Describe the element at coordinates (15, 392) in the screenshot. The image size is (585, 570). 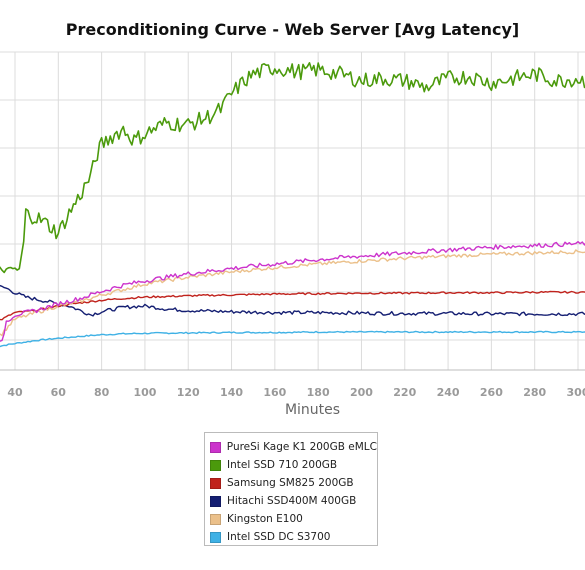
I see `x-tick-label: 40` at that location.